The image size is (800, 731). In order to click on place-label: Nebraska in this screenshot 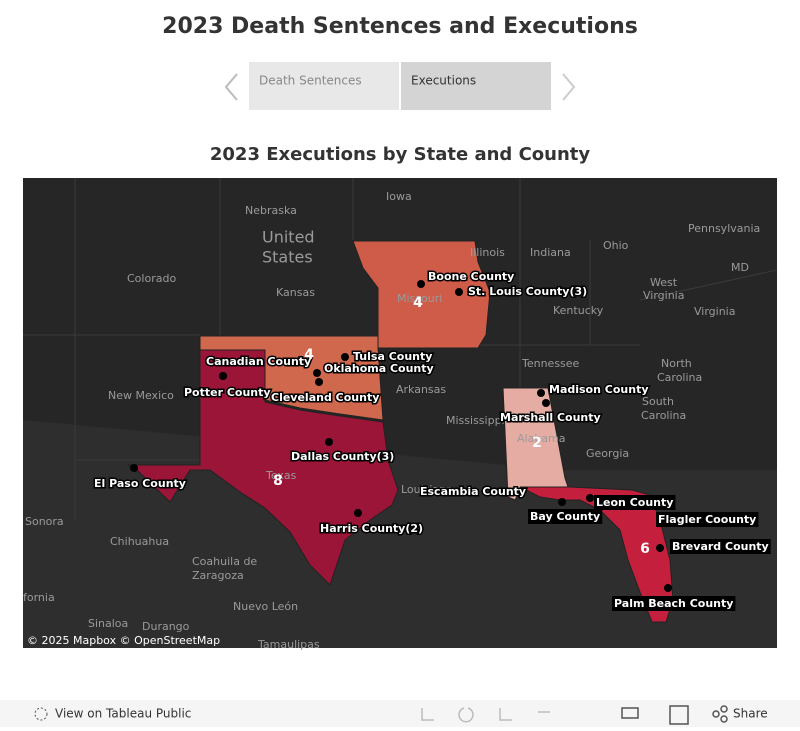, I will do `click(271, 210)`.